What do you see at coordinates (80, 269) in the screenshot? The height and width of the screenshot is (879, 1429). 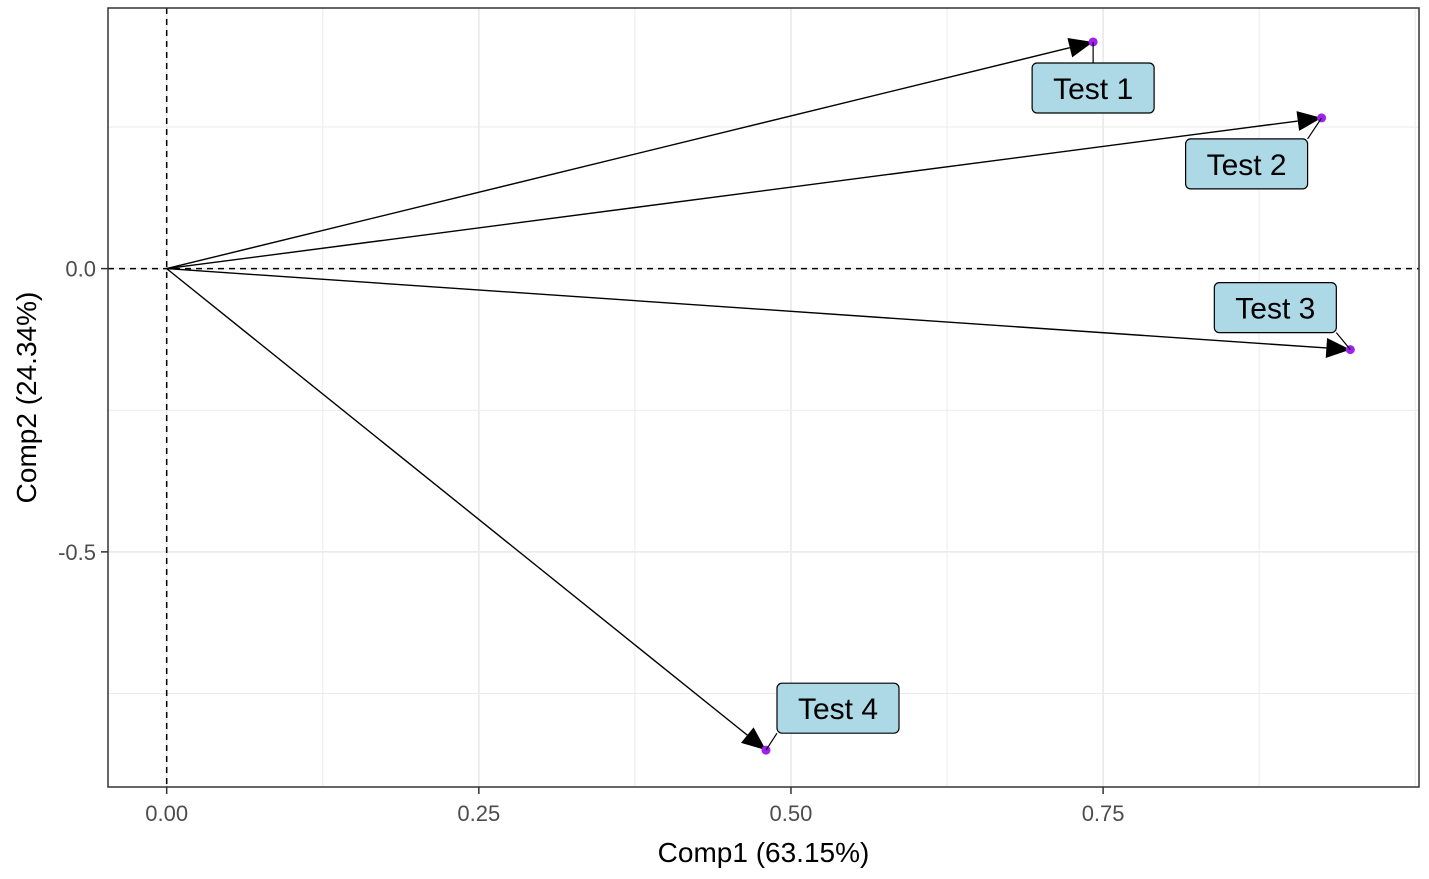 I see `y-tick-label: 0.0` at bounding box center [80, 269].